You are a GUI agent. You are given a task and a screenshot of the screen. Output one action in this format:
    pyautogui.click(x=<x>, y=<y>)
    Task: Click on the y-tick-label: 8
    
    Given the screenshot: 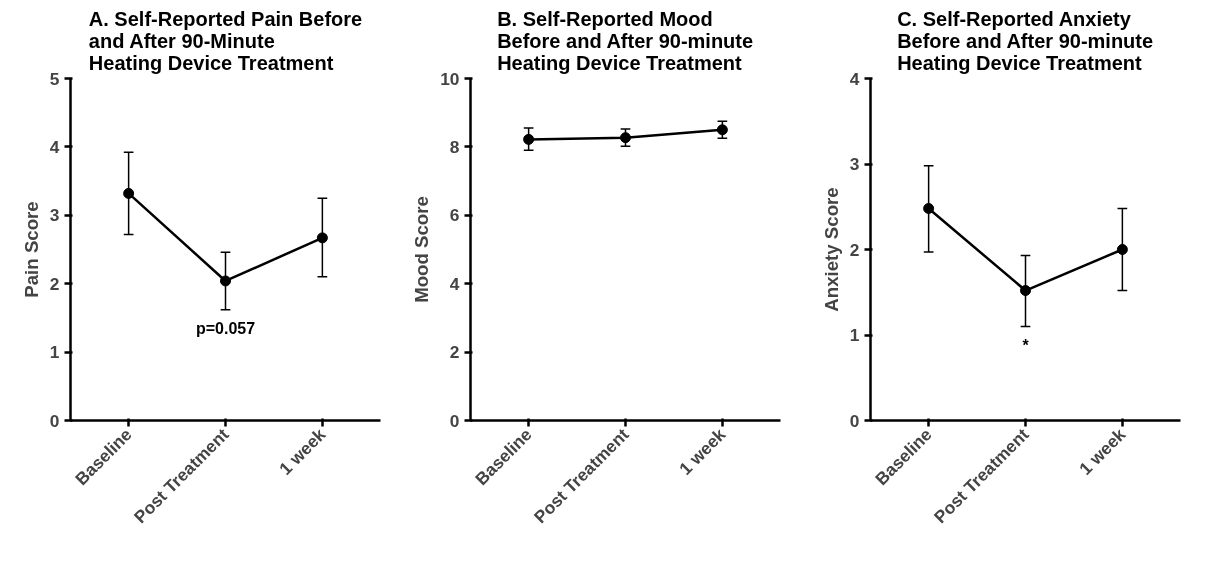 What is the action you would take?
    pyautogui.click(x=454, y=146)
    